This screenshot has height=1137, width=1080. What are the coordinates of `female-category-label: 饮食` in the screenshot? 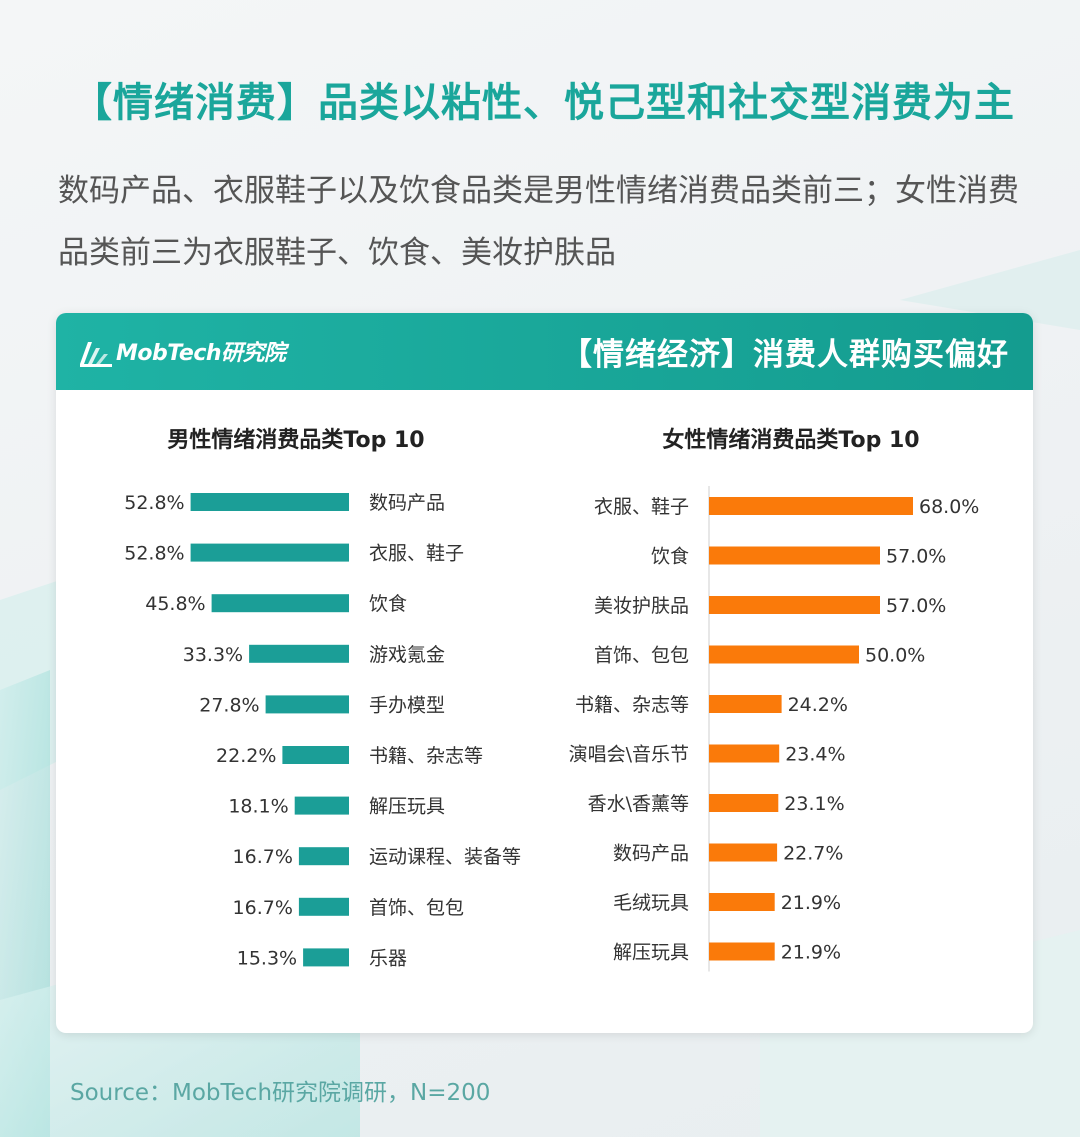 It's located at (670, 557).